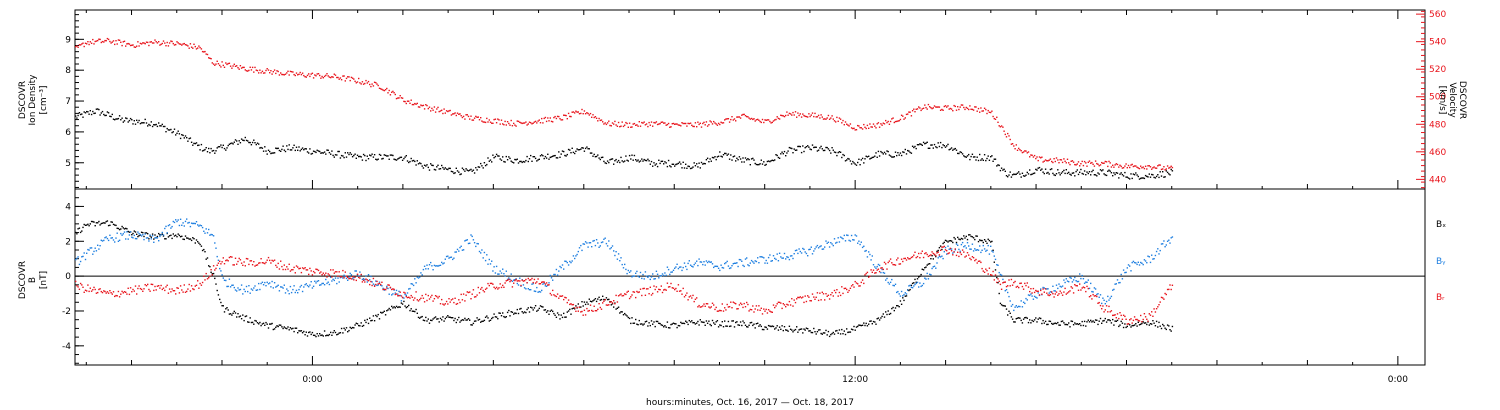  Describe the element at coordinates (68, 242) in the screenshot. I see `bfield-tick-label: 2` at that location.